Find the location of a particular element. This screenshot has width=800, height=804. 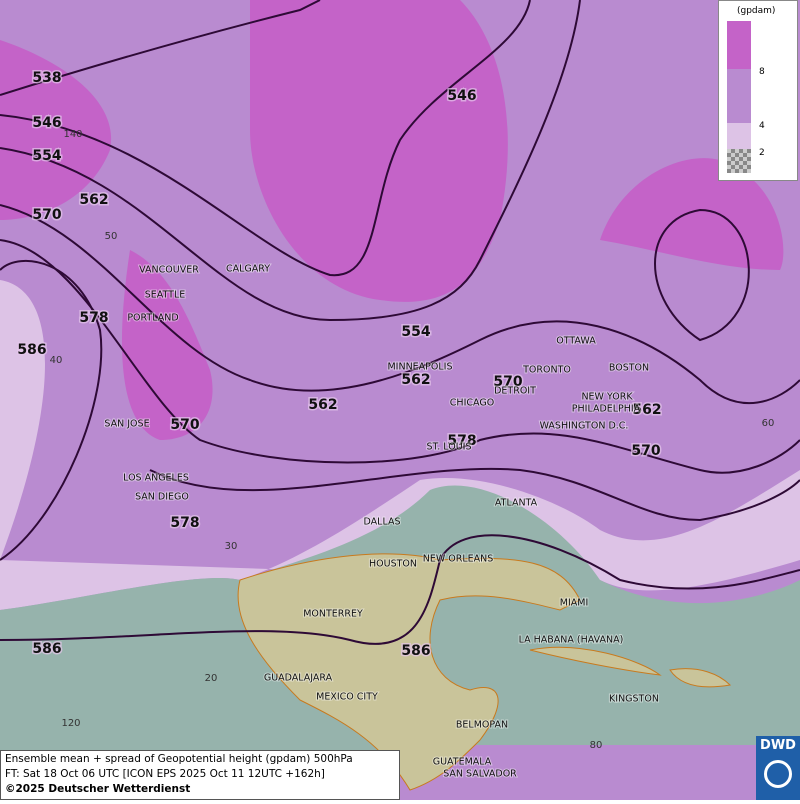

contour-label: 538 is located at coordinates (46, 78).